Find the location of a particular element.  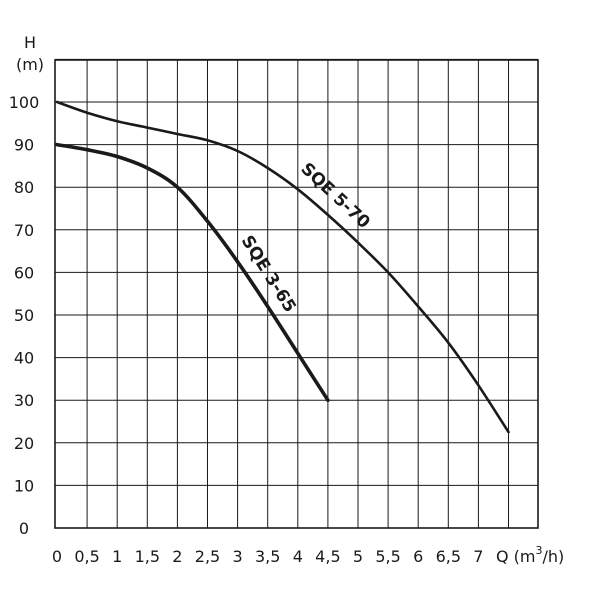

y-tick-label: 0 is located at coordinates (24, 528).